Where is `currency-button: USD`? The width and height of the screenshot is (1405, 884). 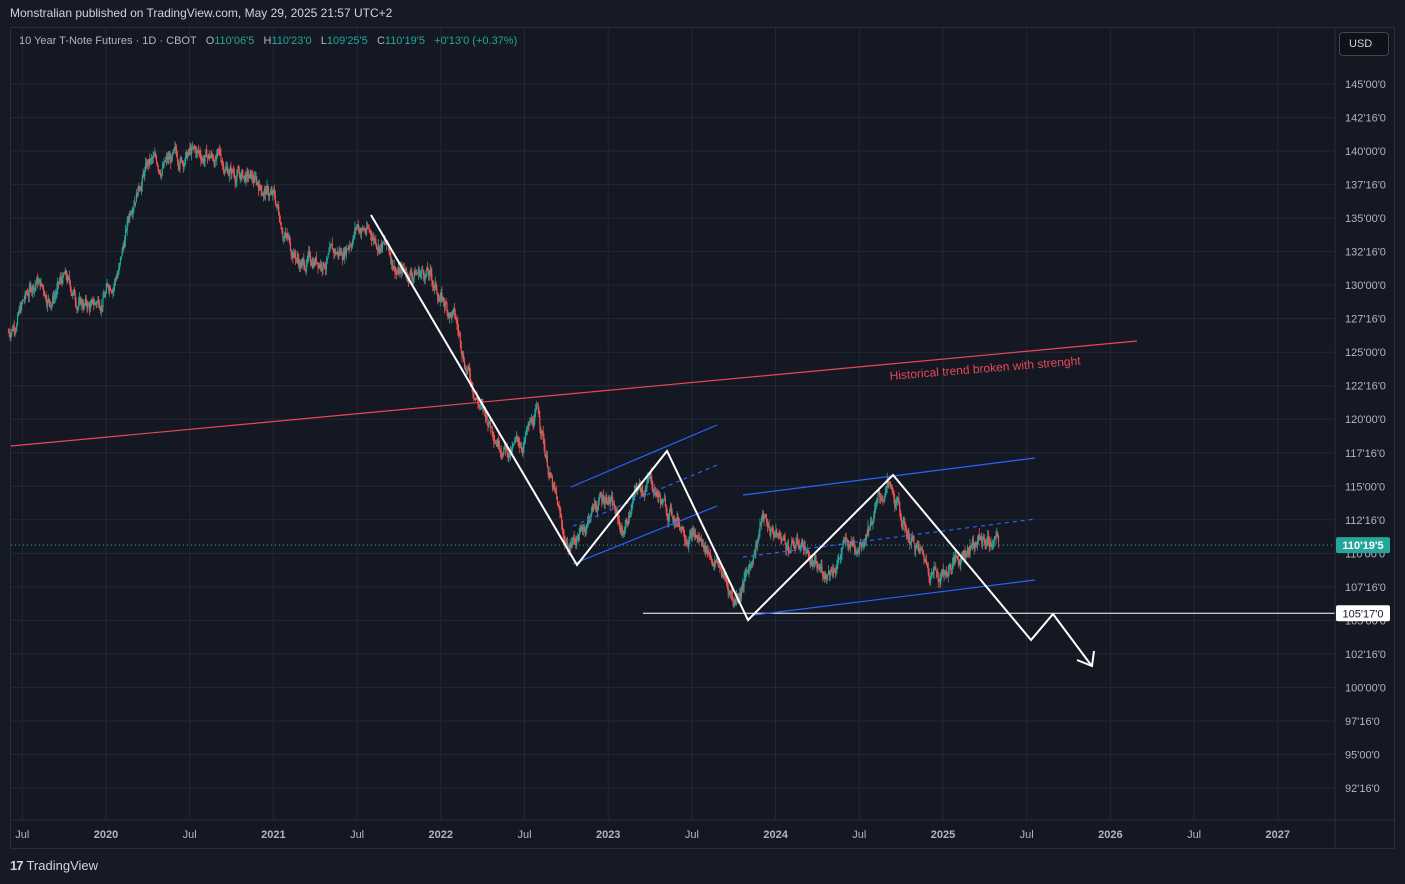
currency-button: USD is located at coordinates (1364, 44).